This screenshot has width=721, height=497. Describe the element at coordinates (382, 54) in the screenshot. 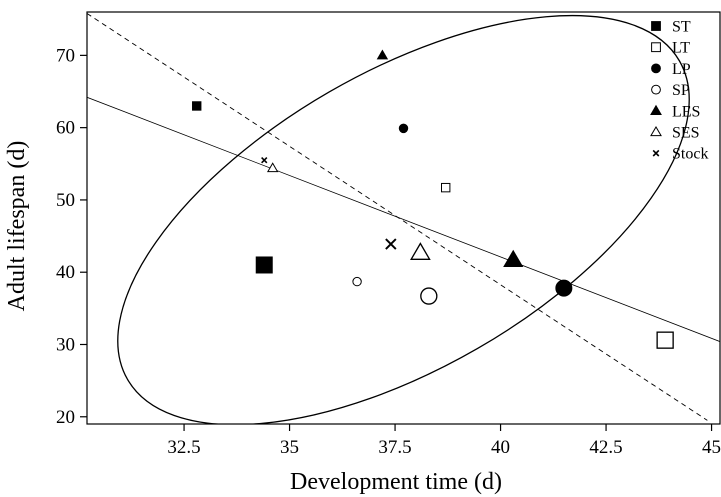

I see `point-les-small` at that location.